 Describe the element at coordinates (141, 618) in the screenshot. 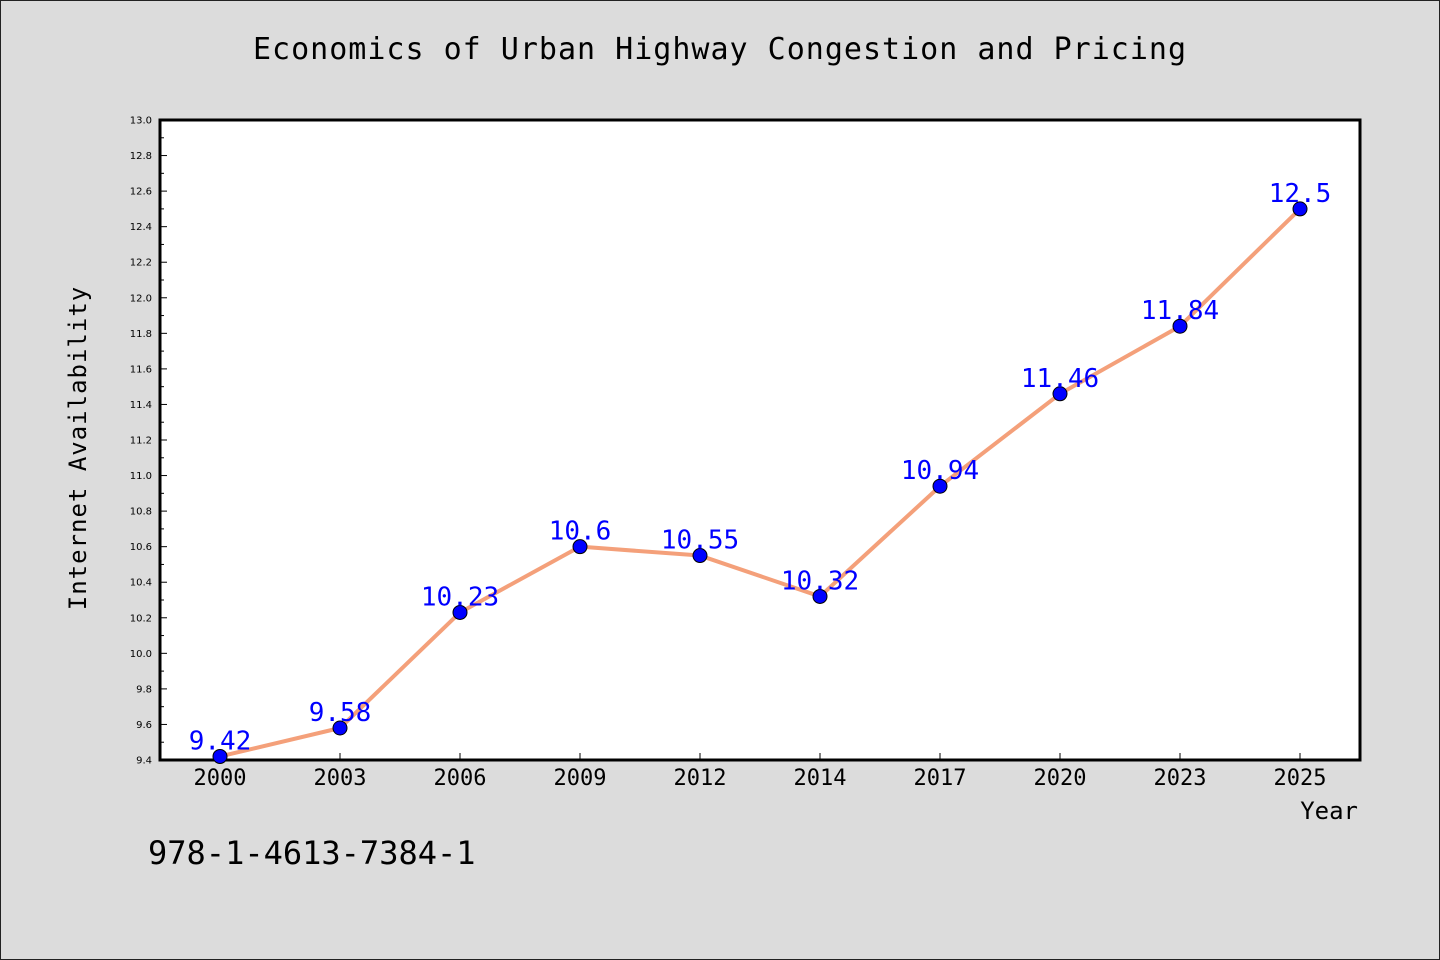

I see `y-tick-label: 10.2` at that location.